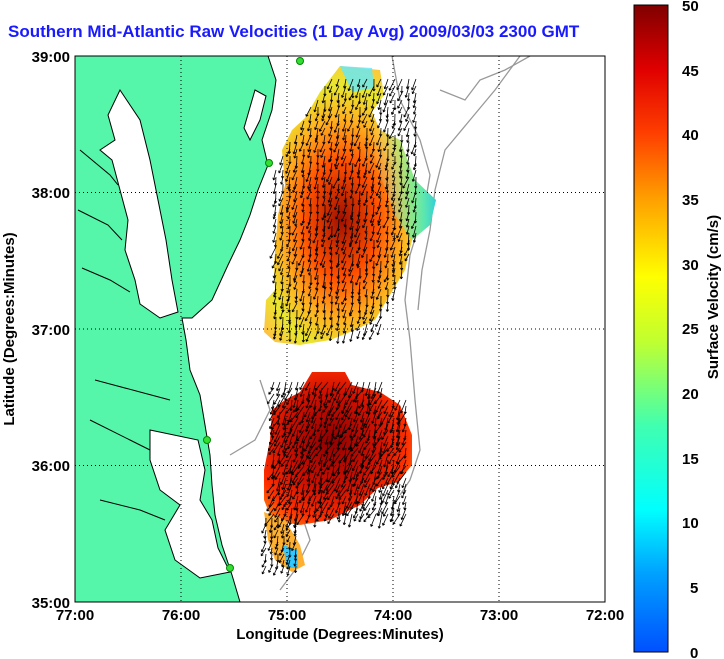  I want to click on rivers, so click(124, 335).